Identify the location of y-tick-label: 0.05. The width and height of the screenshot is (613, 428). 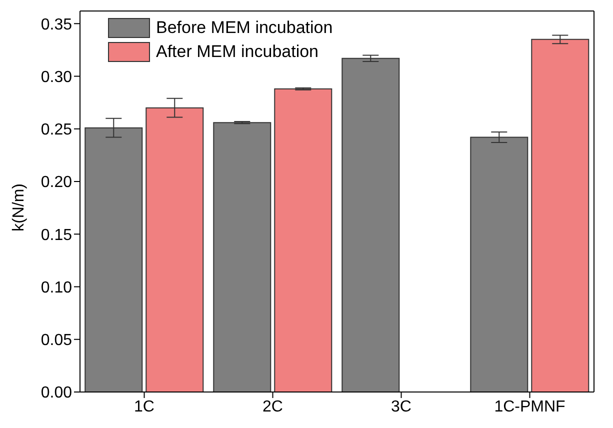
(56, 341).